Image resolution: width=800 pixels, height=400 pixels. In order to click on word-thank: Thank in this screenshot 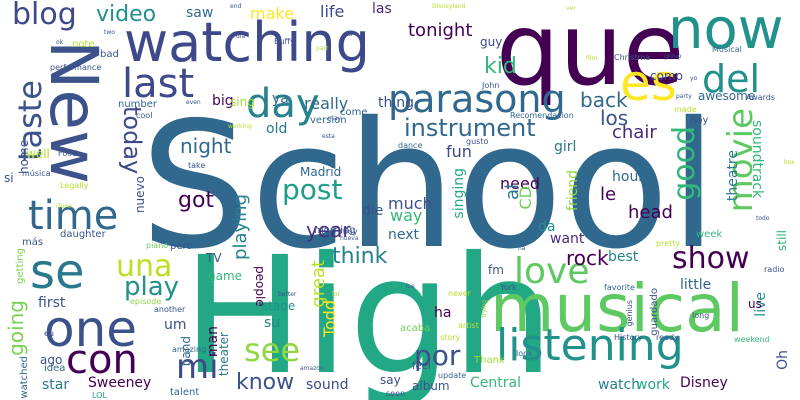, I will do `click(489, 360)`.